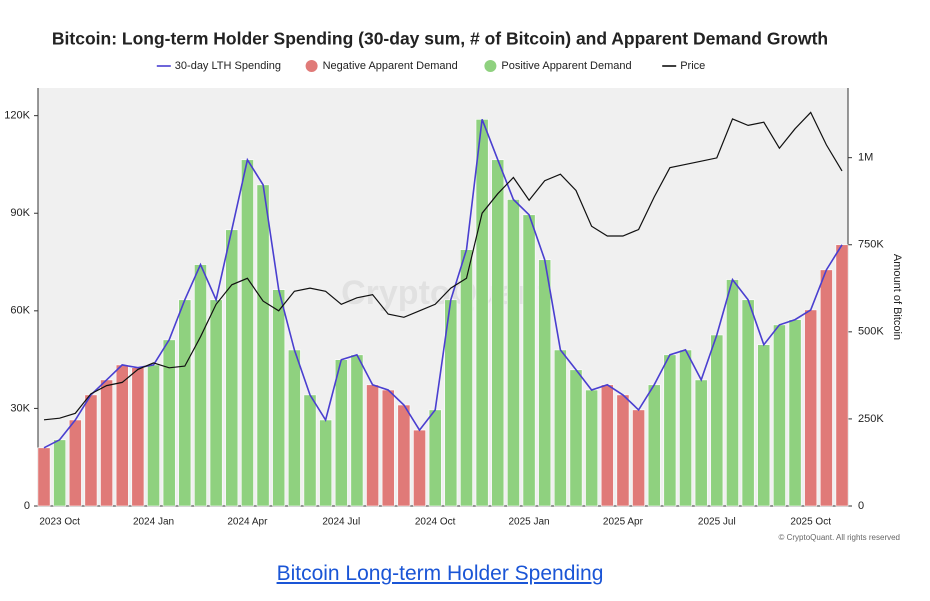 This screenshot has width=930, height=601. What do you see at coordinates (861, 506) in the screenshot?
I see `y2-tick-label: 0` at bounding box center [861, 506].